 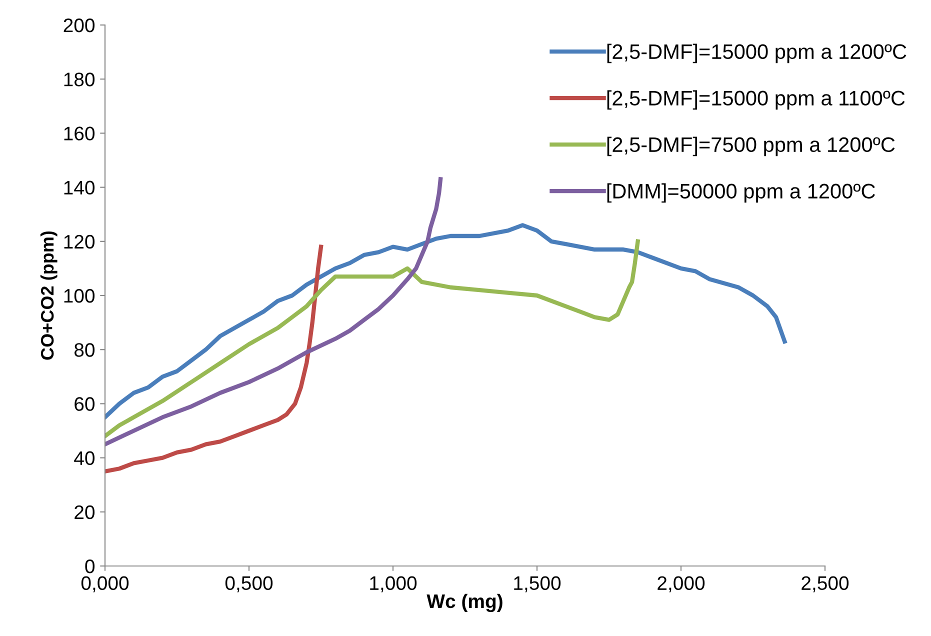 I want to click on y-tick-label: 0, so click(x=90, y=566).